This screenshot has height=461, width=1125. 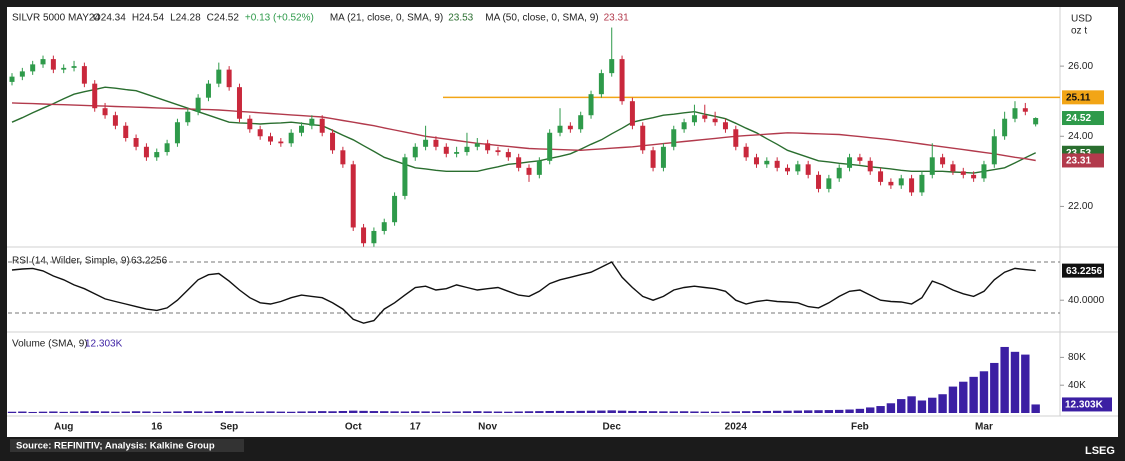 I want to click on ma-legend-value: 23.31, so click(x=616, y=18).